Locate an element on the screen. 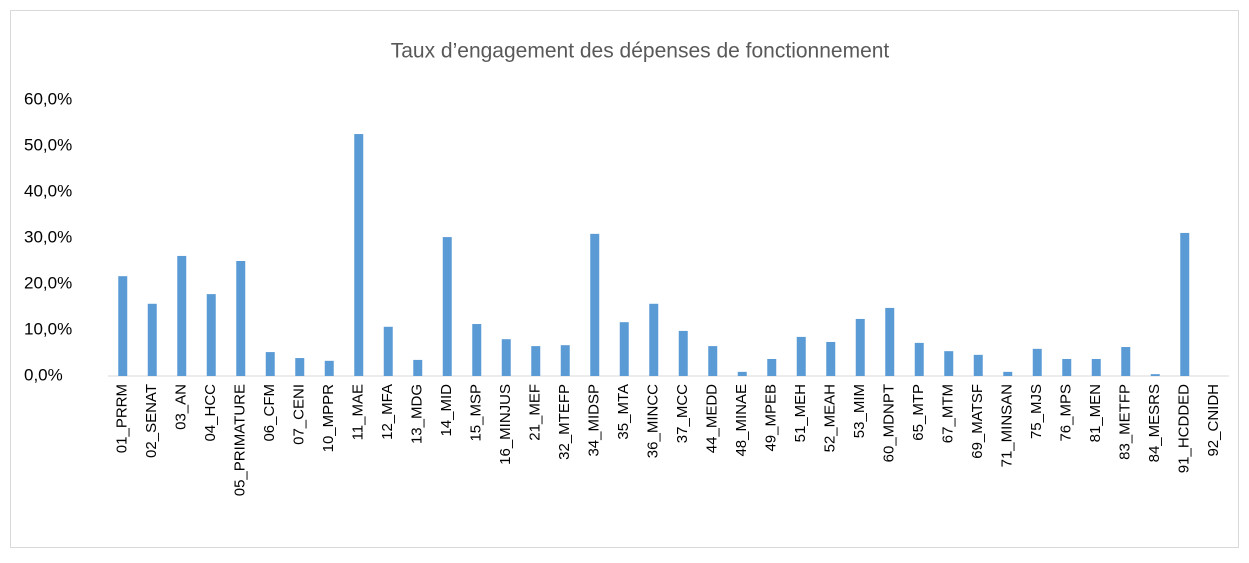 The image size is (1249, 563). x-tick-label: 21_MEF is located at coordinates (535, 412).